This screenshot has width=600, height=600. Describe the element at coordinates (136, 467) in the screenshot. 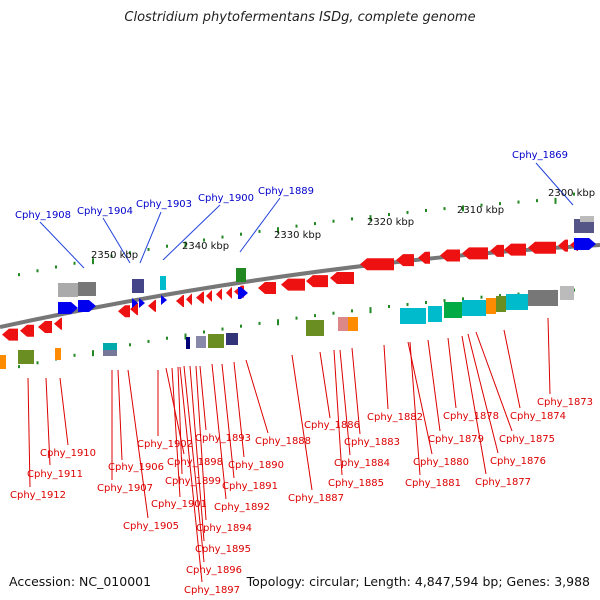

I see `gene-label-bottom: Cphy_1906` at that location.